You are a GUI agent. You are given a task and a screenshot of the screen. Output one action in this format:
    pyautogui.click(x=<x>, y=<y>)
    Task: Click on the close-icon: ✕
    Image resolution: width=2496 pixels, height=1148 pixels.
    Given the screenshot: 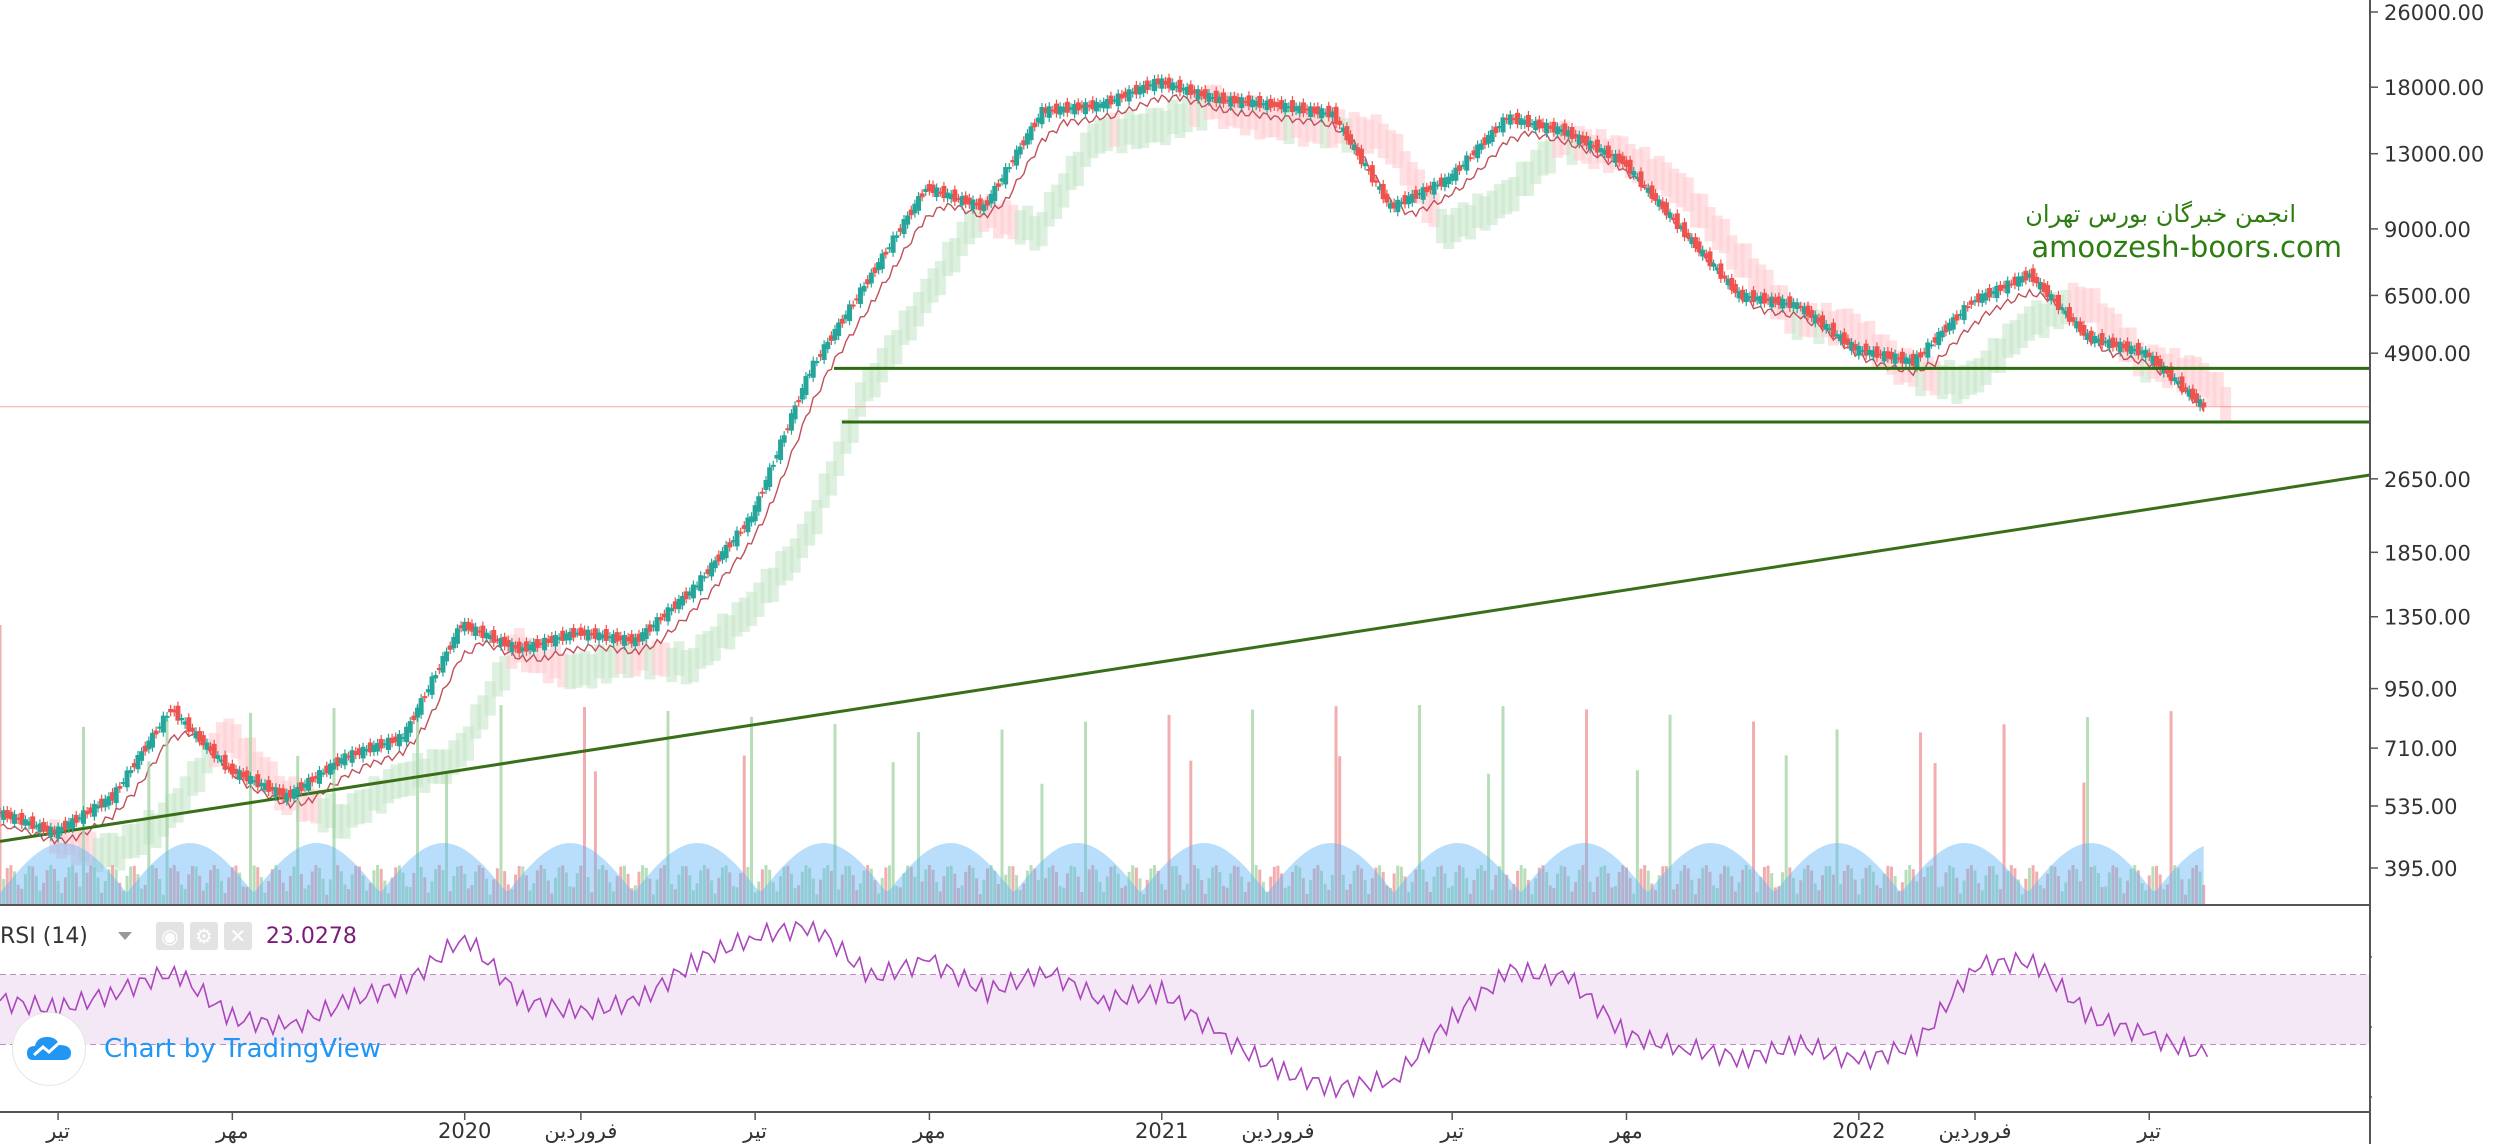 What is the action you would take?
    pyautogui.click(x=237, y=936)
    